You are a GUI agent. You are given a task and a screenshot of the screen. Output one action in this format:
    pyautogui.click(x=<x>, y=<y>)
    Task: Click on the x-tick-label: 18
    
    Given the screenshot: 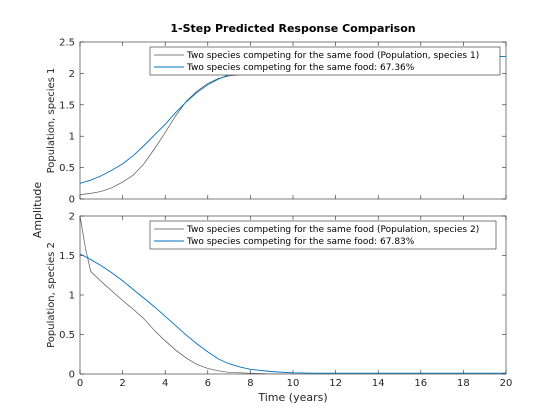 What is the action you would take?
    pyautogui.click(x=463, y=383)
    